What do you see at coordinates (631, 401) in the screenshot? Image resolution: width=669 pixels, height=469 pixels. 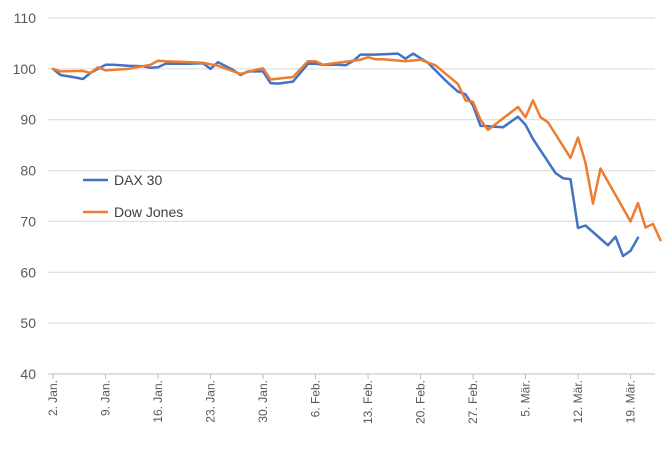 I see `x-tick-label: 19. Mär.` at bounding box center [631, 401].